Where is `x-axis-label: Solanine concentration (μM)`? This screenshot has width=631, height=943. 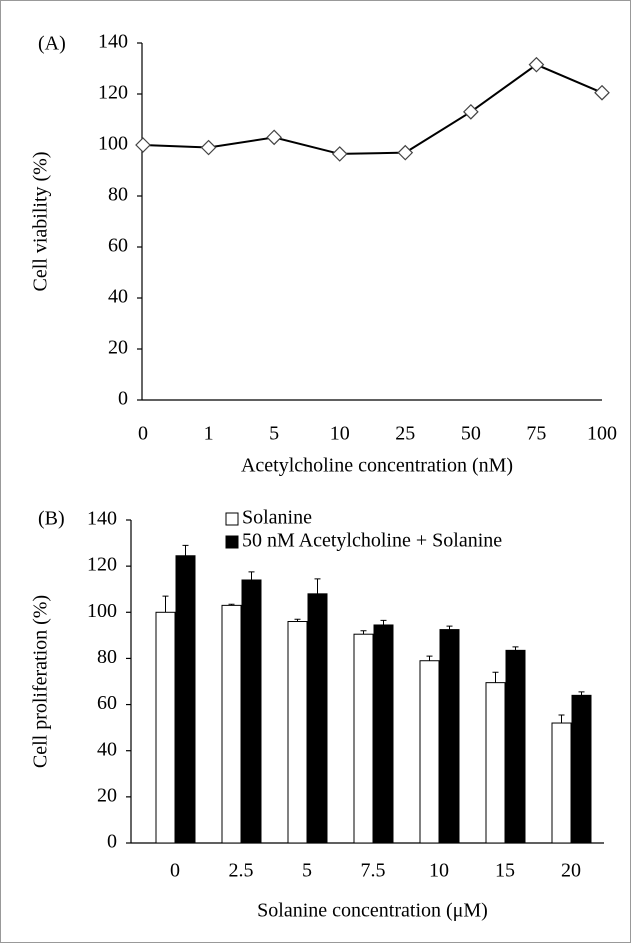
x-axis-label: Solanine concentration (μM) is located at coordinates (372, 911).